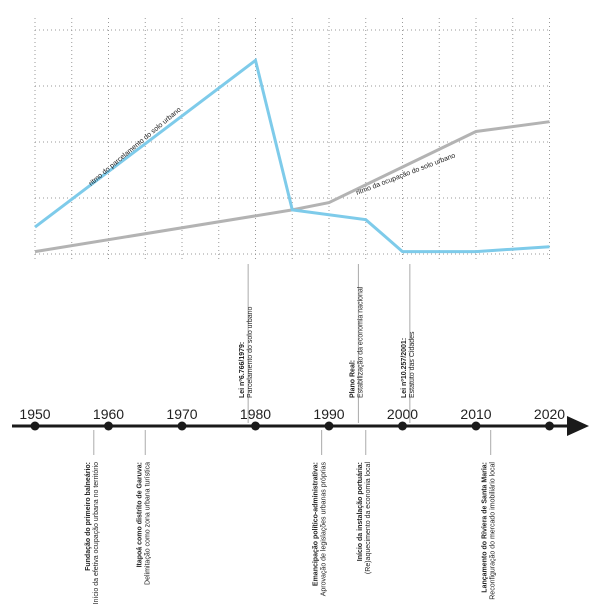 The width and height of the screenshot is (589, 614). I want to click on year-dot-1980, so click(255, 426).